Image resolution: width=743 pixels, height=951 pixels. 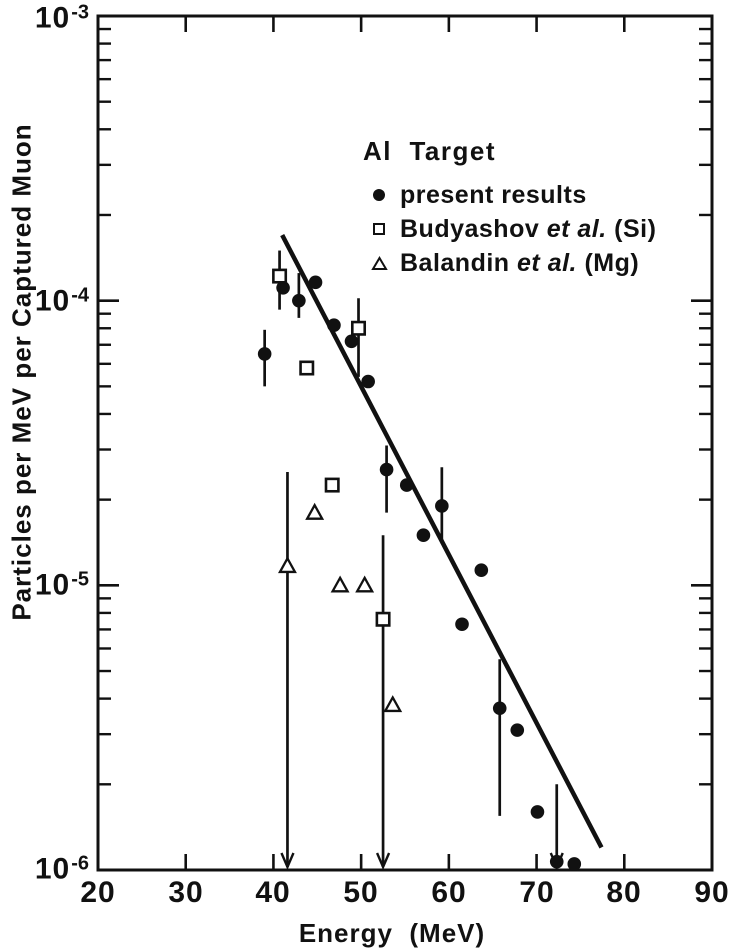 What do you see at coordinates (520, 262) in the screenshot?
I see `legend-item-label: Balandin et al. (Mg)` at bounding box center [520, 262].